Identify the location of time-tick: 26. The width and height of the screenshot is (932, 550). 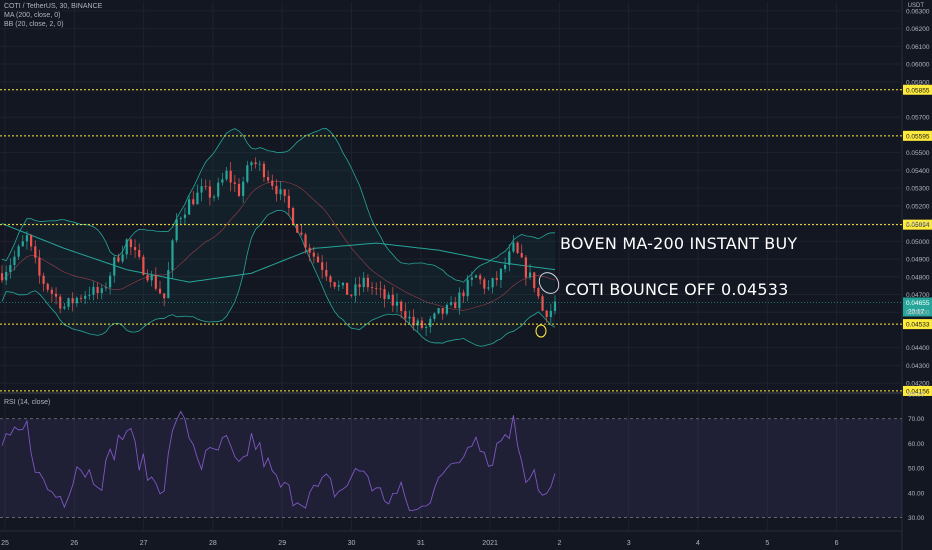
(74, 543).